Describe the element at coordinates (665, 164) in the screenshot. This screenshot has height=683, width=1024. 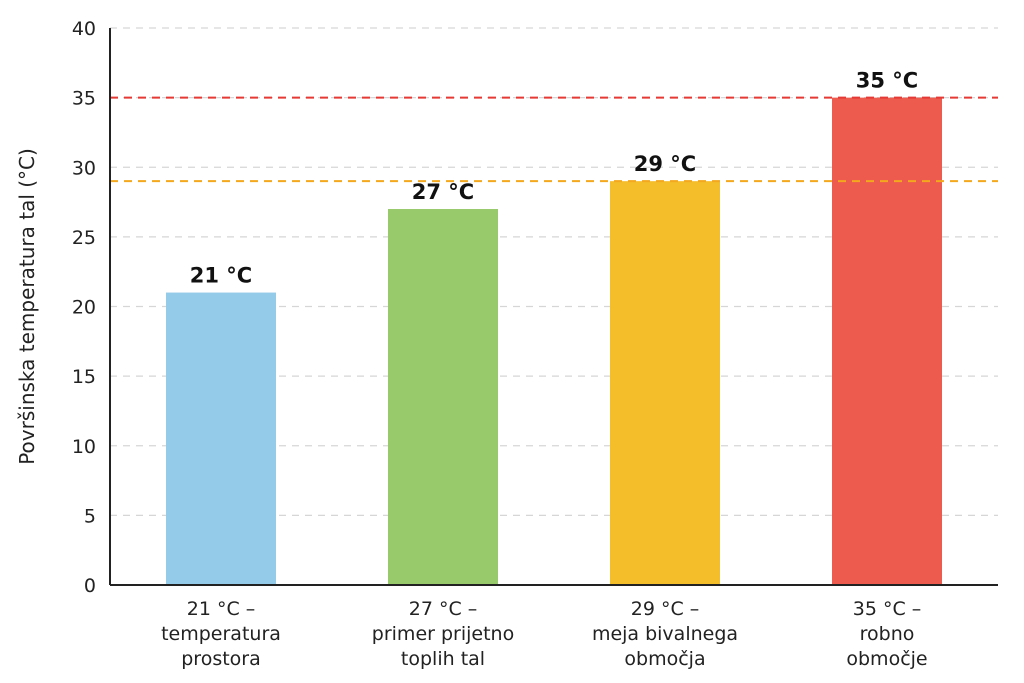
I see `data-label: 29 °C` at that location.